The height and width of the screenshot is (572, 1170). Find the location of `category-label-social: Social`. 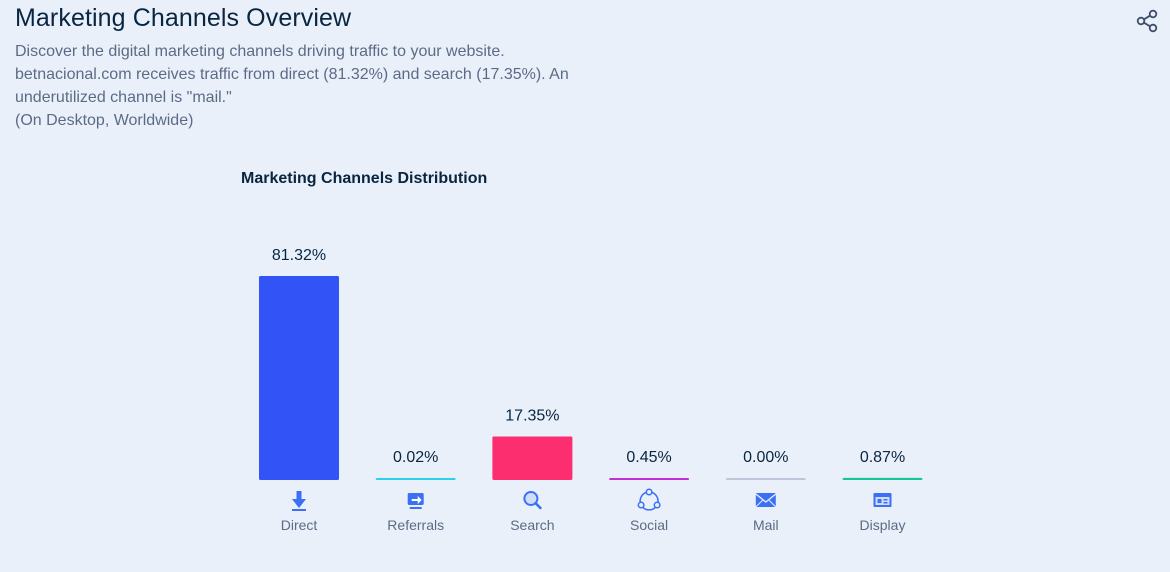

category-label-social: Social is located at coordinates (649, 525).